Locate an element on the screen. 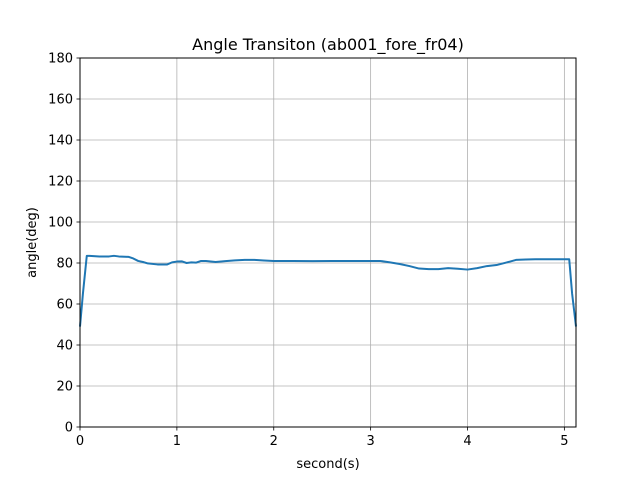 The height and width of the screenshot is (480, 640). x-tick-label: 1 is located at coordinates (177, 441).